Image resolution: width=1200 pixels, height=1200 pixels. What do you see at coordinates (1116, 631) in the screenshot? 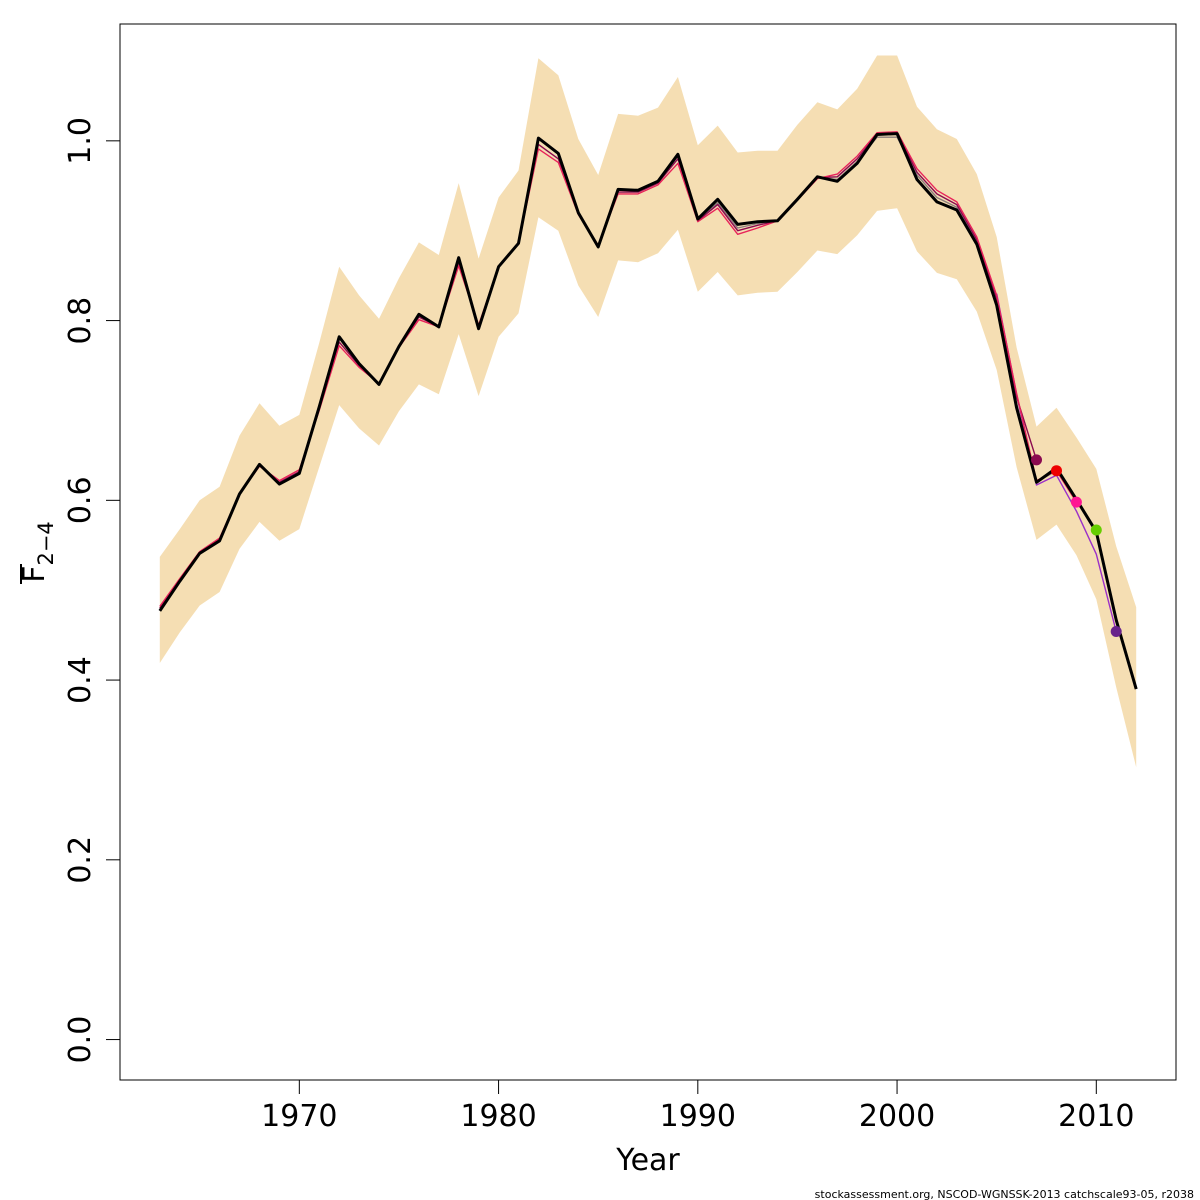
I see `terminal-point-2011` at bounding box center [1116, 631].